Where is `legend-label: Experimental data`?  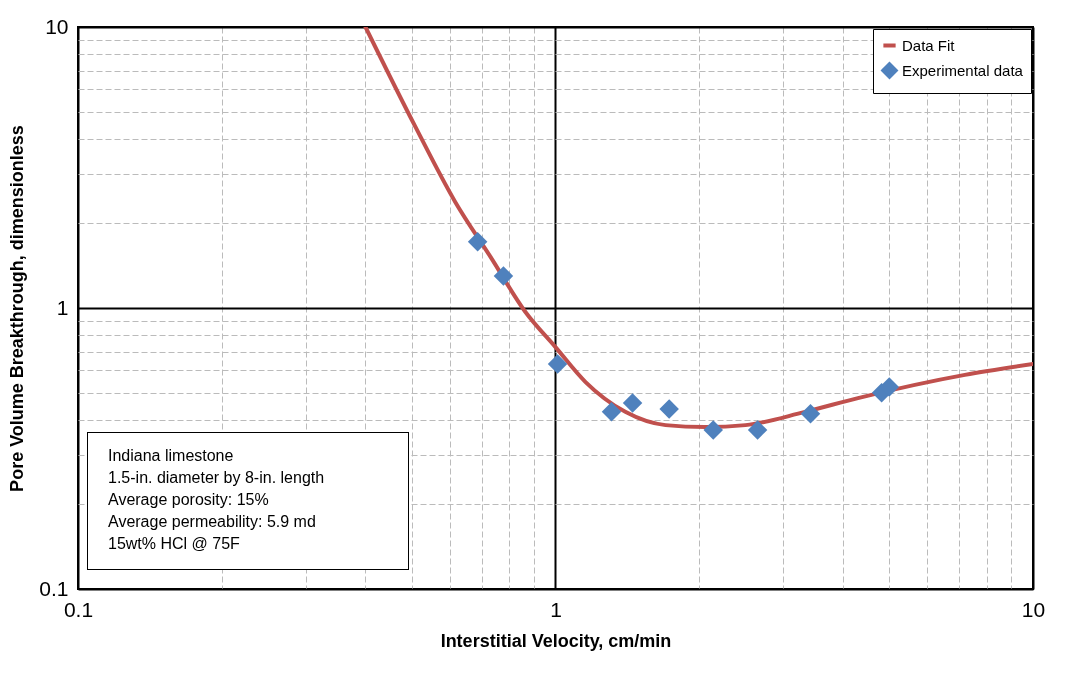 legend-label: Experimental data is located at coordinates (963, 70).